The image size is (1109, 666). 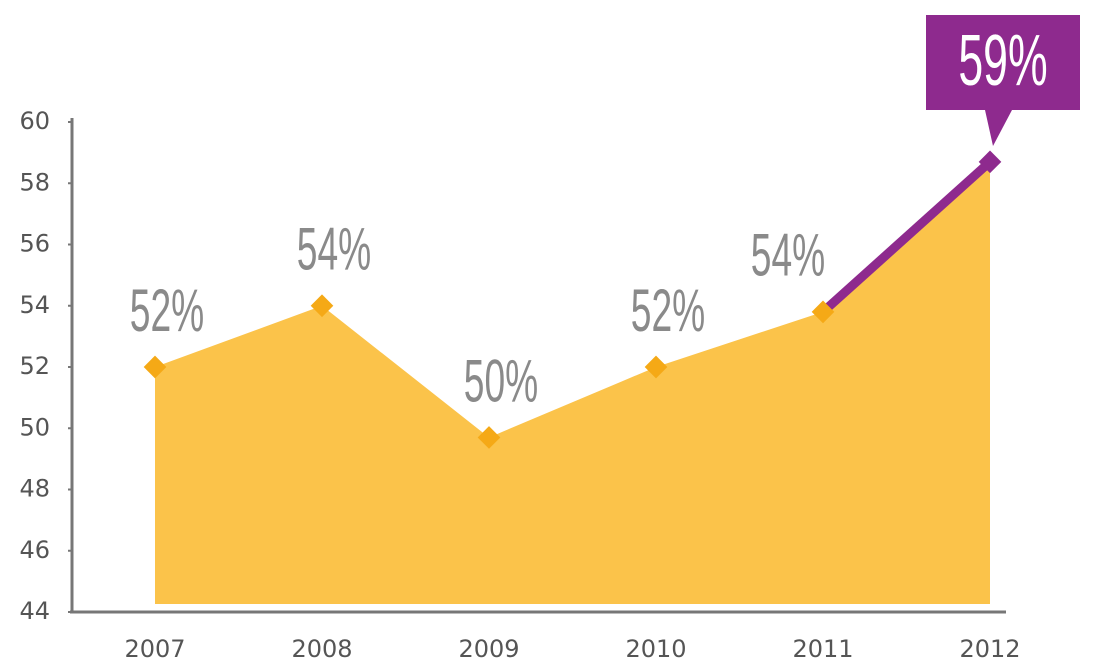 I want to click on x-tick-label: 2010, so click(x=655, y=649).